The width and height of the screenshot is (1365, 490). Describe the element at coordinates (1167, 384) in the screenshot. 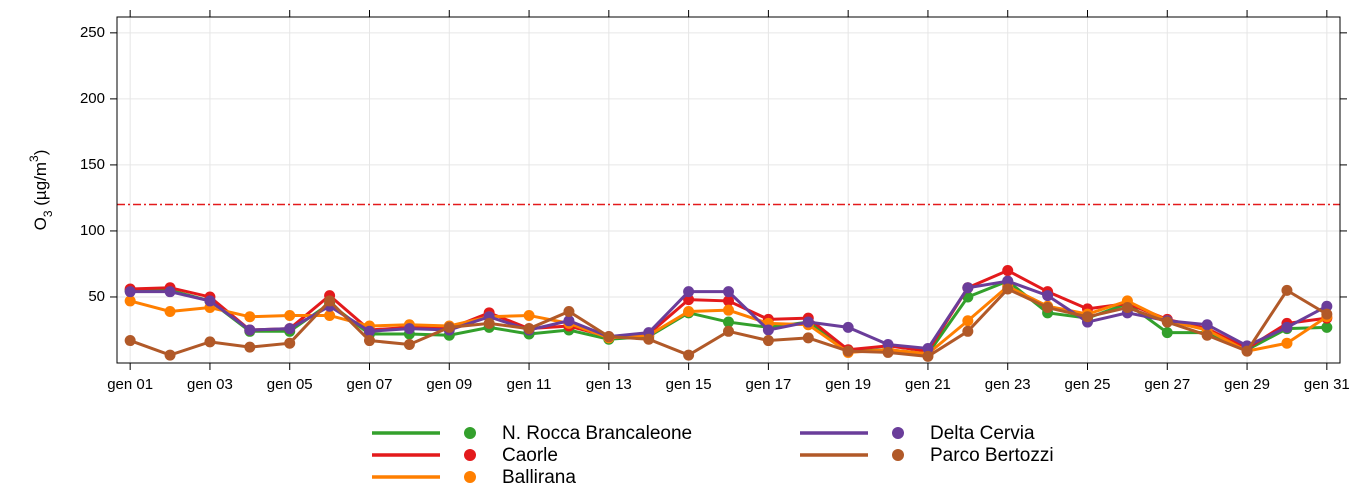

I see `x-tick-label: gen 27` at that location.